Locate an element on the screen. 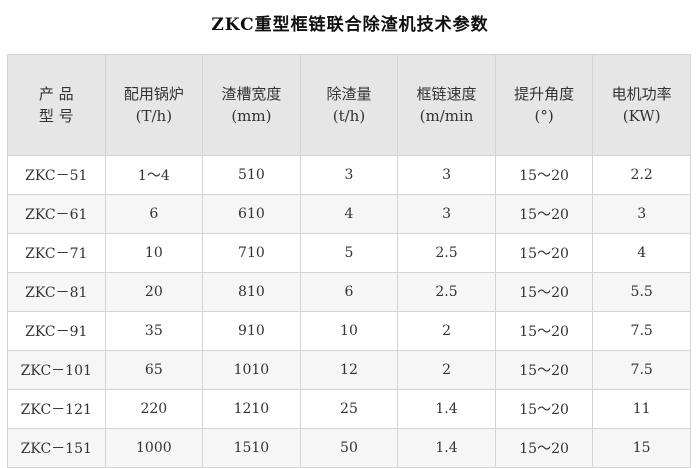 The width and height of the screenshot is (700, 468). table-cell: 11 is located at coordinates (641, 409).